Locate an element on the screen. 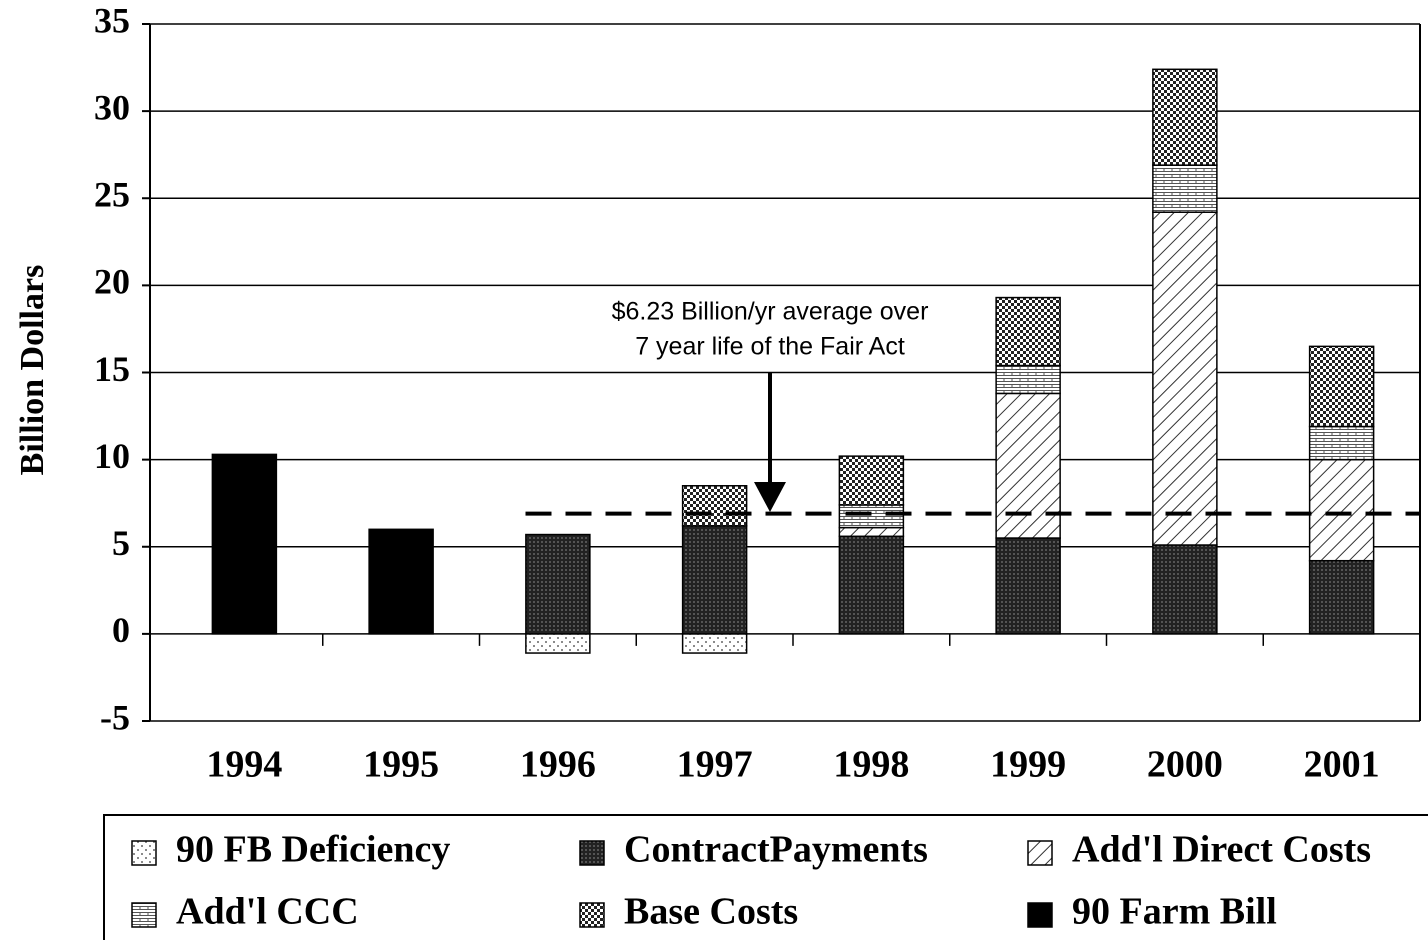 The width and height of the screenshot is (1428, 940). y-tick-label: 5 is located at coordinates (121, 543).